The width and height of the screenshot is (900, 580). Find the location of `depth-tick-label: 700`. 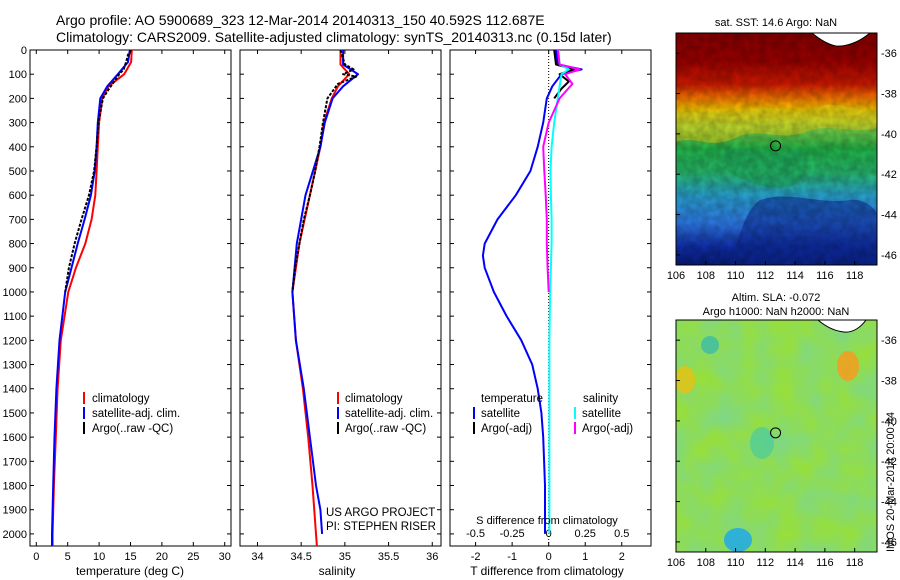

depth-tick-label: 700 is located at coordinates (18, 220).